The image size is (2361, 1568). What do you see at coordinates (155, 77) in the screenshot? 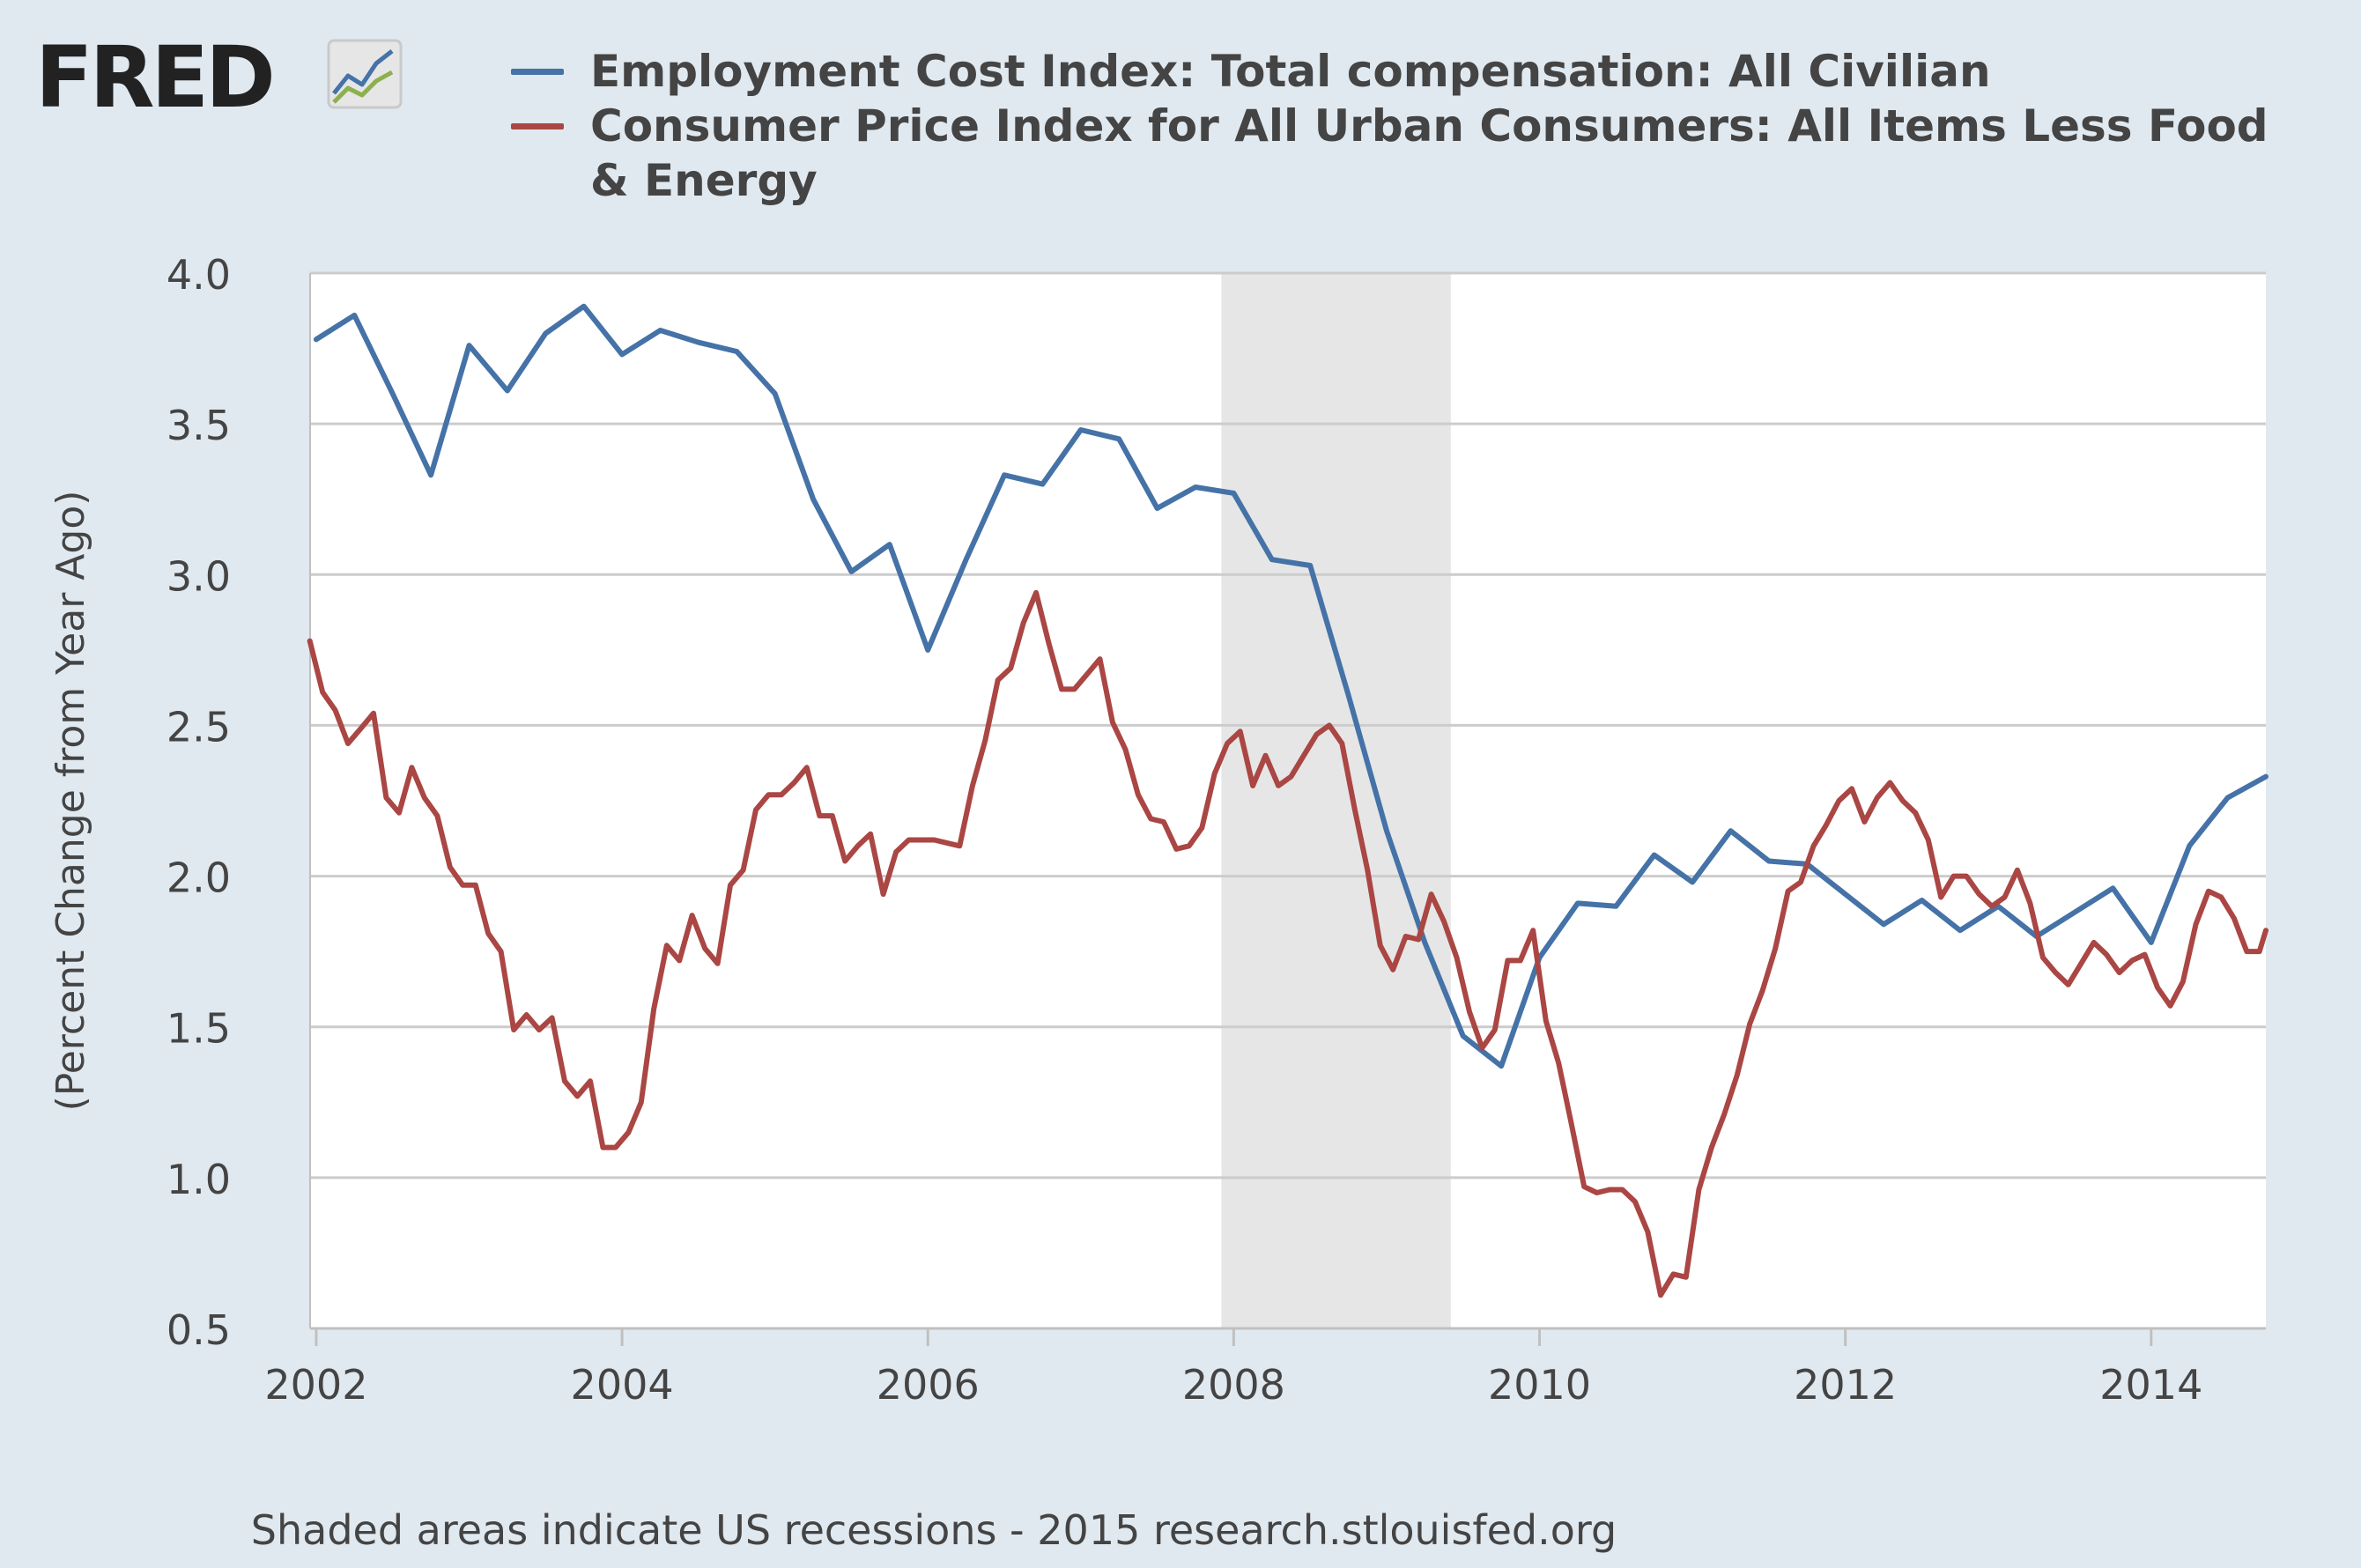
I see `fred-logo-text: FRED` at bounding box center [155, 77].